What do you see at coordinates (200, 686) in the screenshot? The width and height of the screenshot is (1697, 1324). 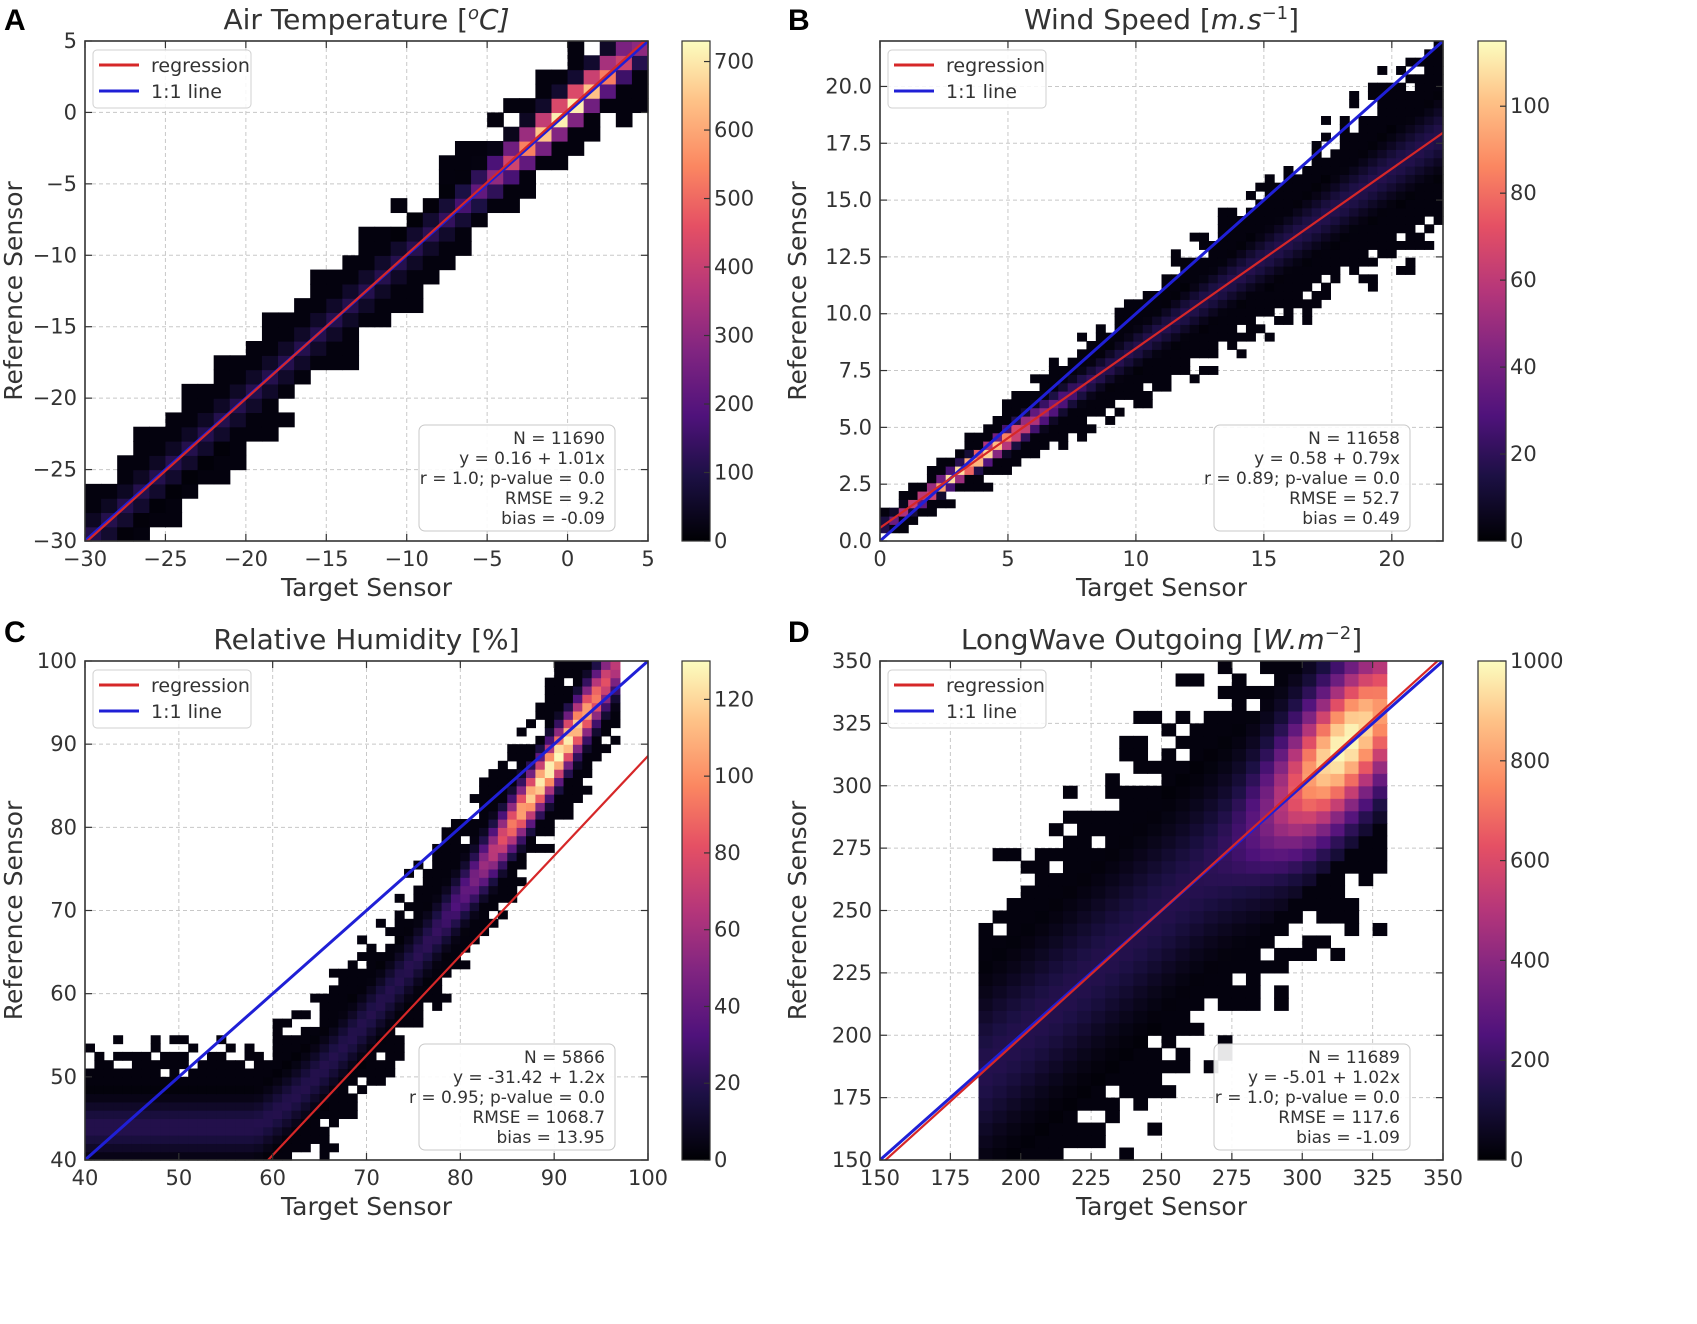 I see `legend-label: regression` at bounding box center [200, 686].